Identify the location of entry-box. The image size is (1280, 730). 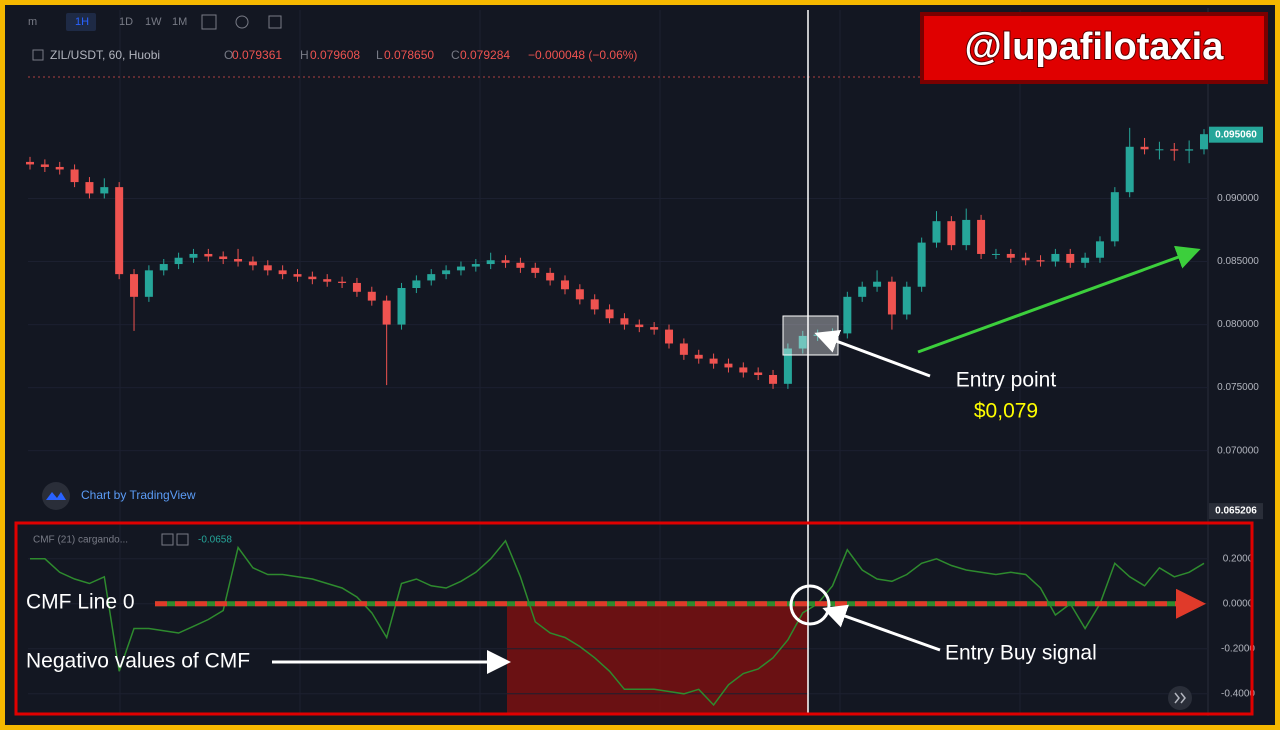
(810, 335).